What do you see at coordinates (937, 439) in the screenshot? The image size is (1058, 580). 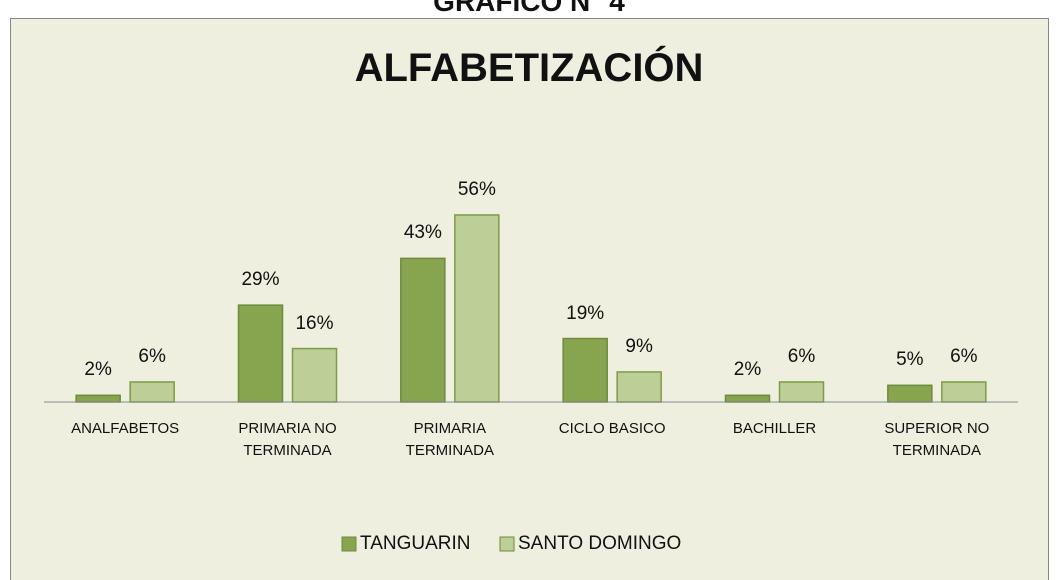 I see `x-tick-label: SUPERIOR NO TERMINADA` at bounding box center [937, 439].